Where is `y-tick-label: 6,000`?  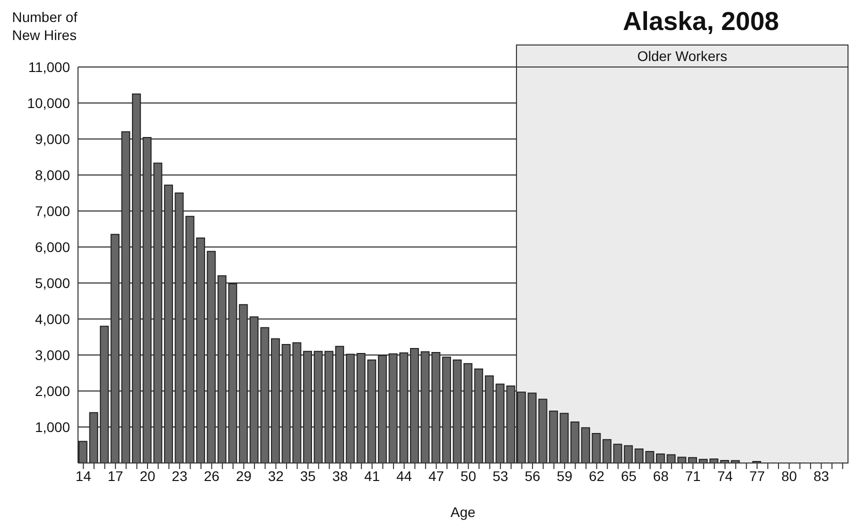 y-tick-label: 6,000 is located at coordinates (52, 246).